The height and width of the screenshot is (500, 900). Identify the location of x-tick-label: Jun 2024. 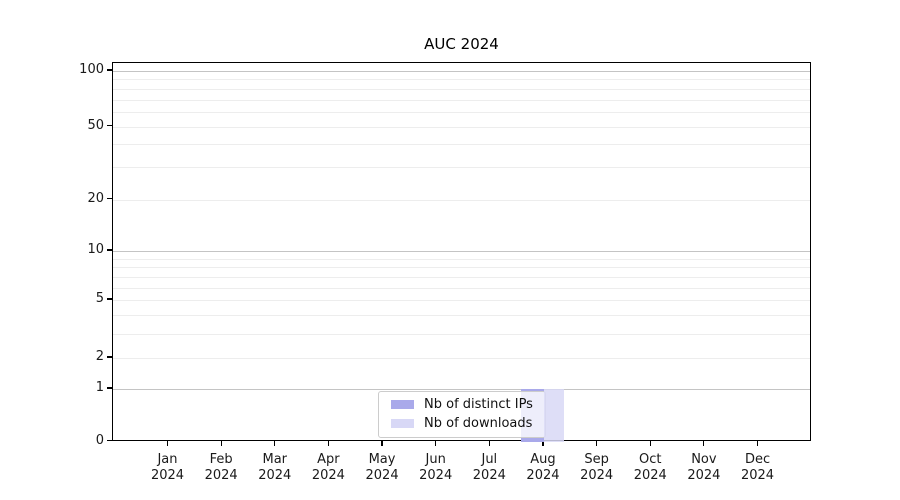
(436, 468).